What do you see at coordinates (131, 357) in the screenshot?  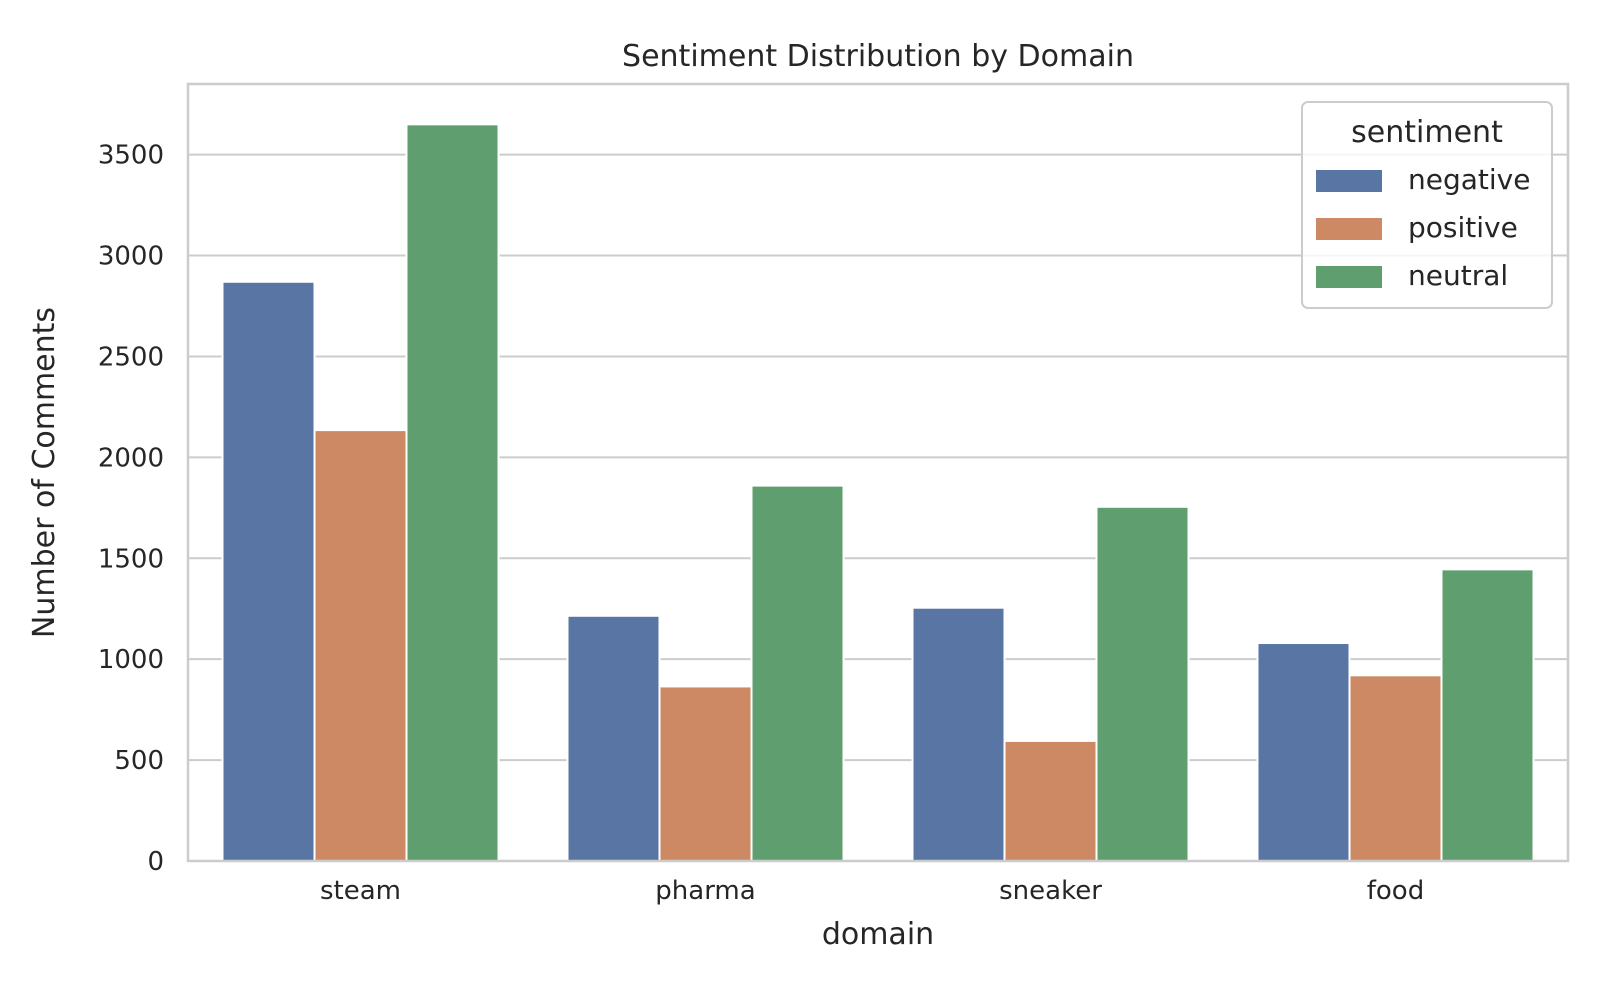 I see `y-tick-label: 2500` at bounding box center [131, 357].